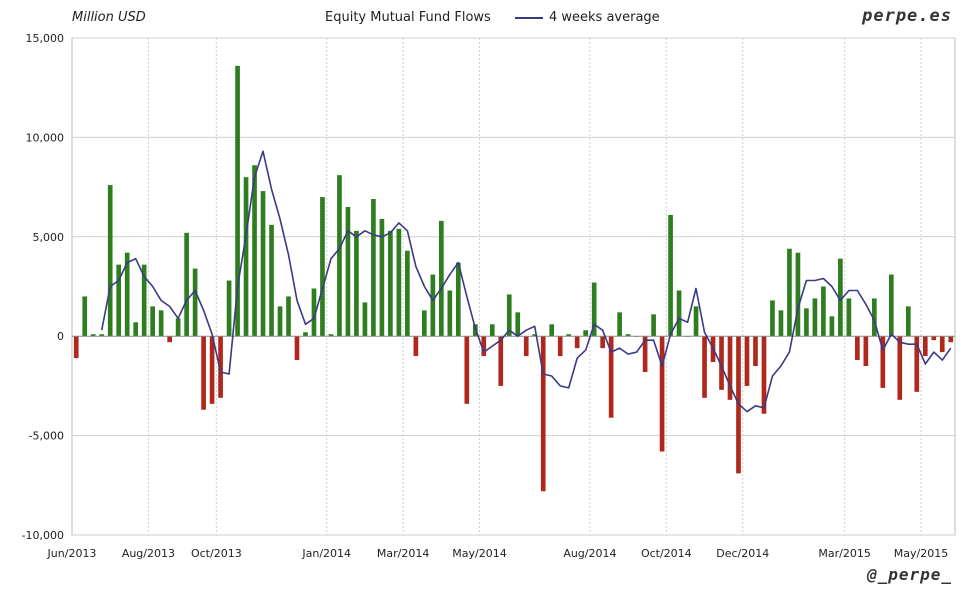 Image resolution: width=980 pixels, height=600 pixels. What do you see at coordinates (921, 553) in the screenshot?
I see `x-tick-label: May/2015` at bounding box center [921, 553].